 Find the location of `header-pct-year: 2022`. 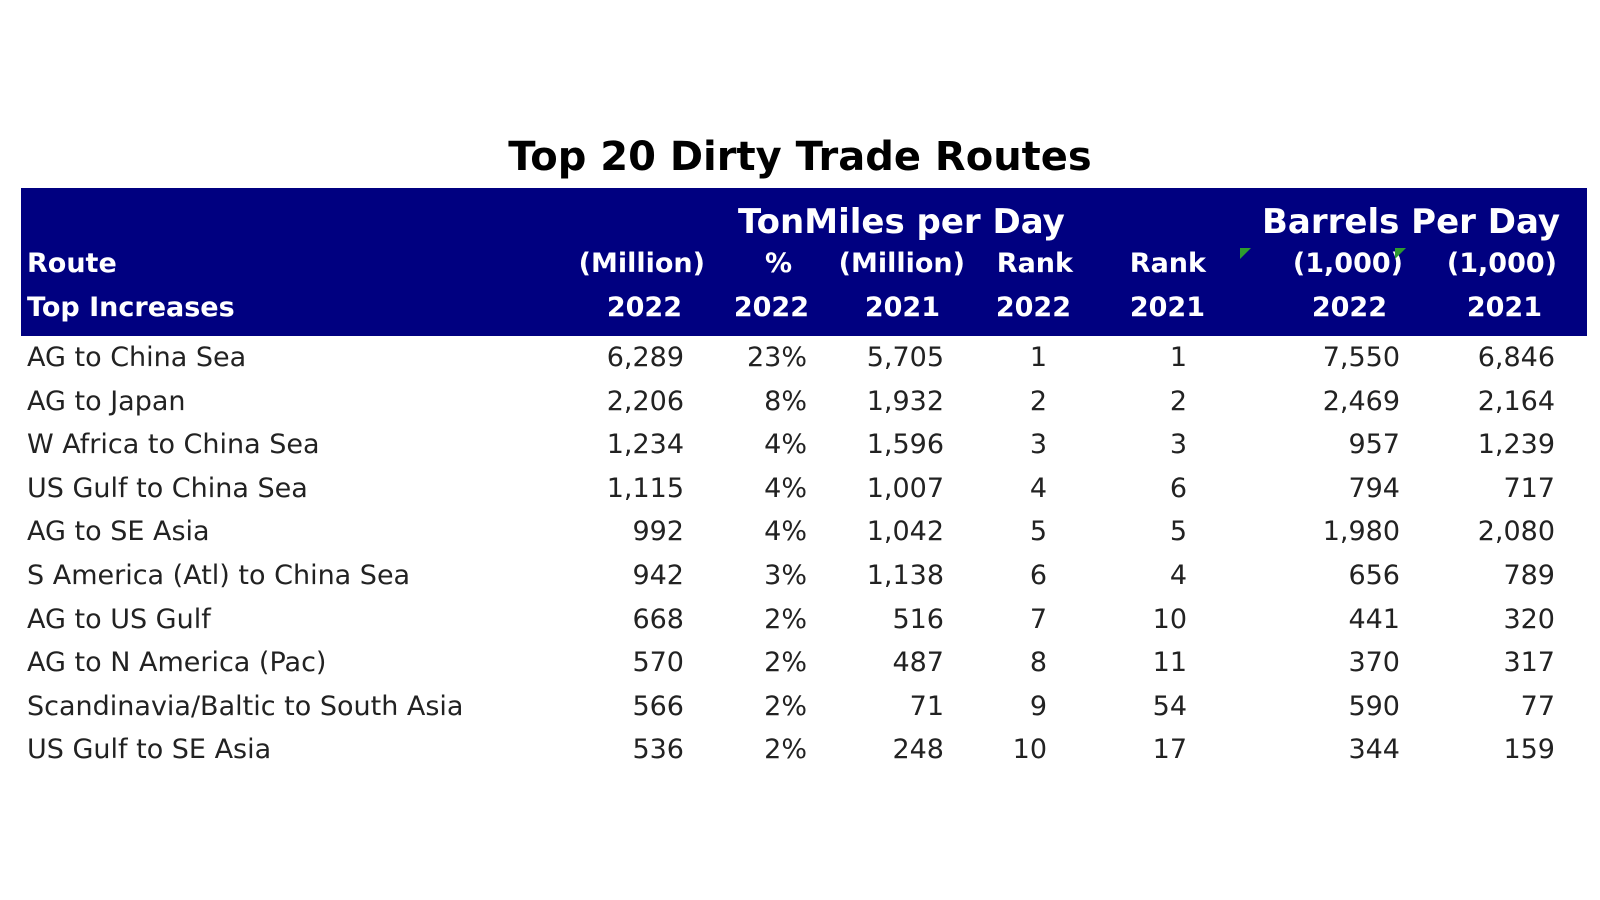

header-pct-year: 2022 is located at coordinates (771, 307).